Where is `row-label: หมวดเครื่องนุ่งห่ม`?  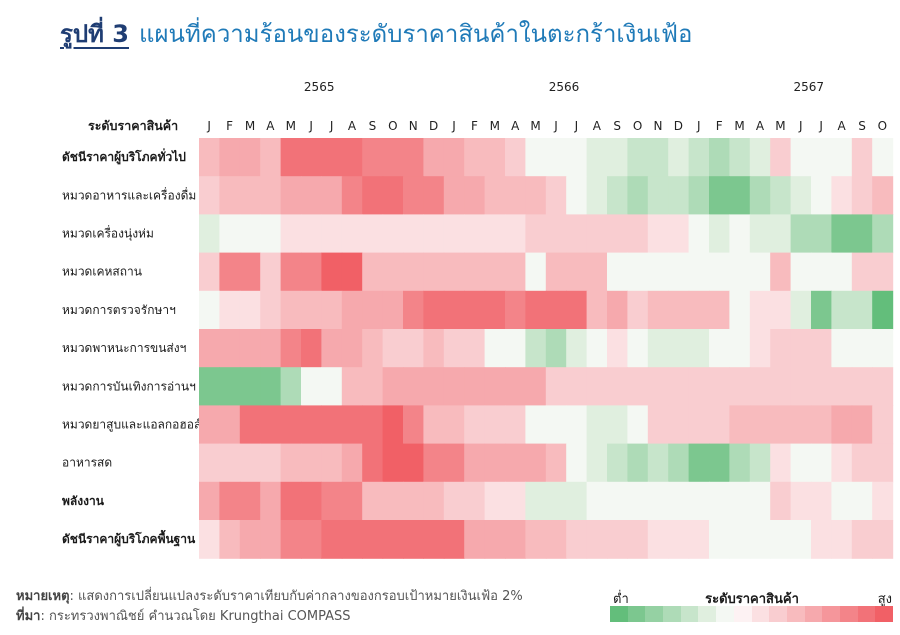
row-label: หมวดเครื่องนุ่งห่ม is located at coordinates (108, 233).